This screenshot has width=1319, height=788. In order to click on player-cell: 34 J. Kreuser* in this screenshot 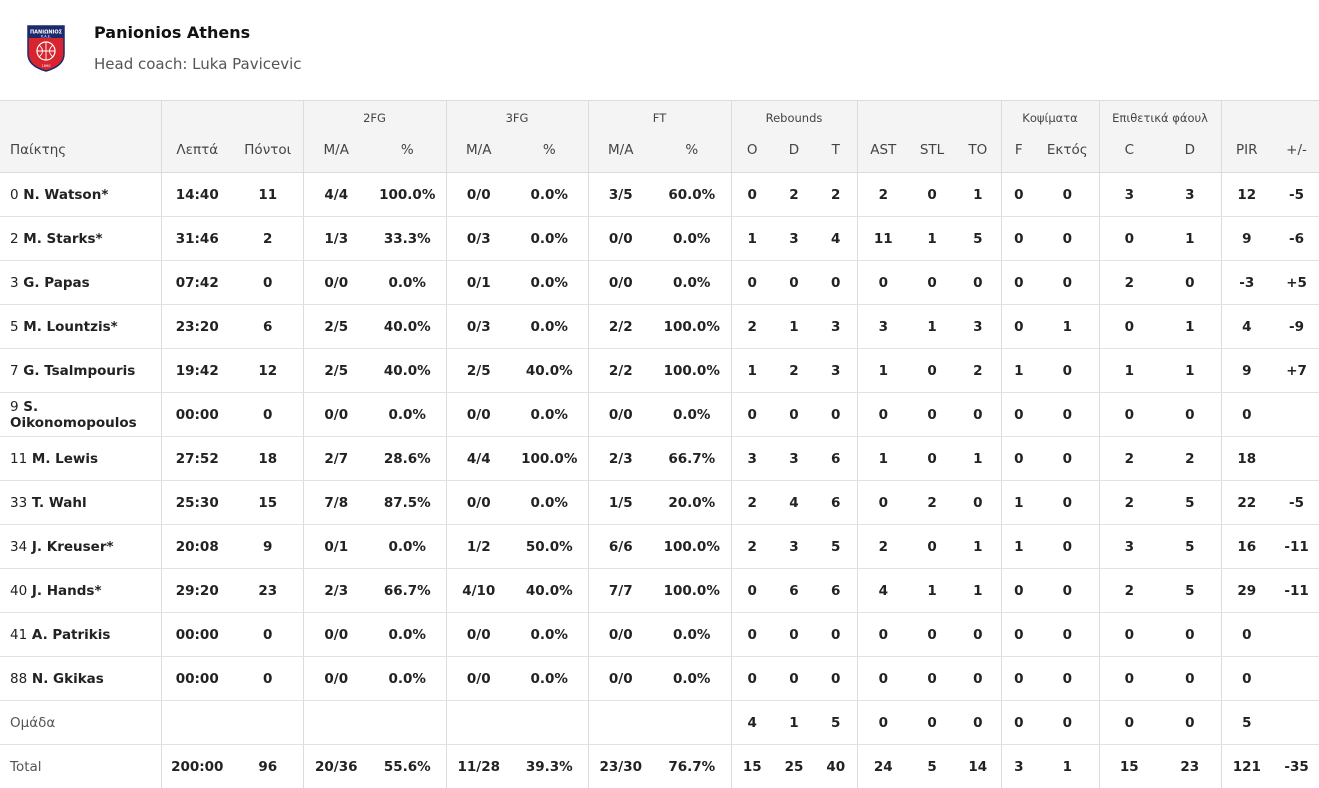, I will do `click(80, 546)`.